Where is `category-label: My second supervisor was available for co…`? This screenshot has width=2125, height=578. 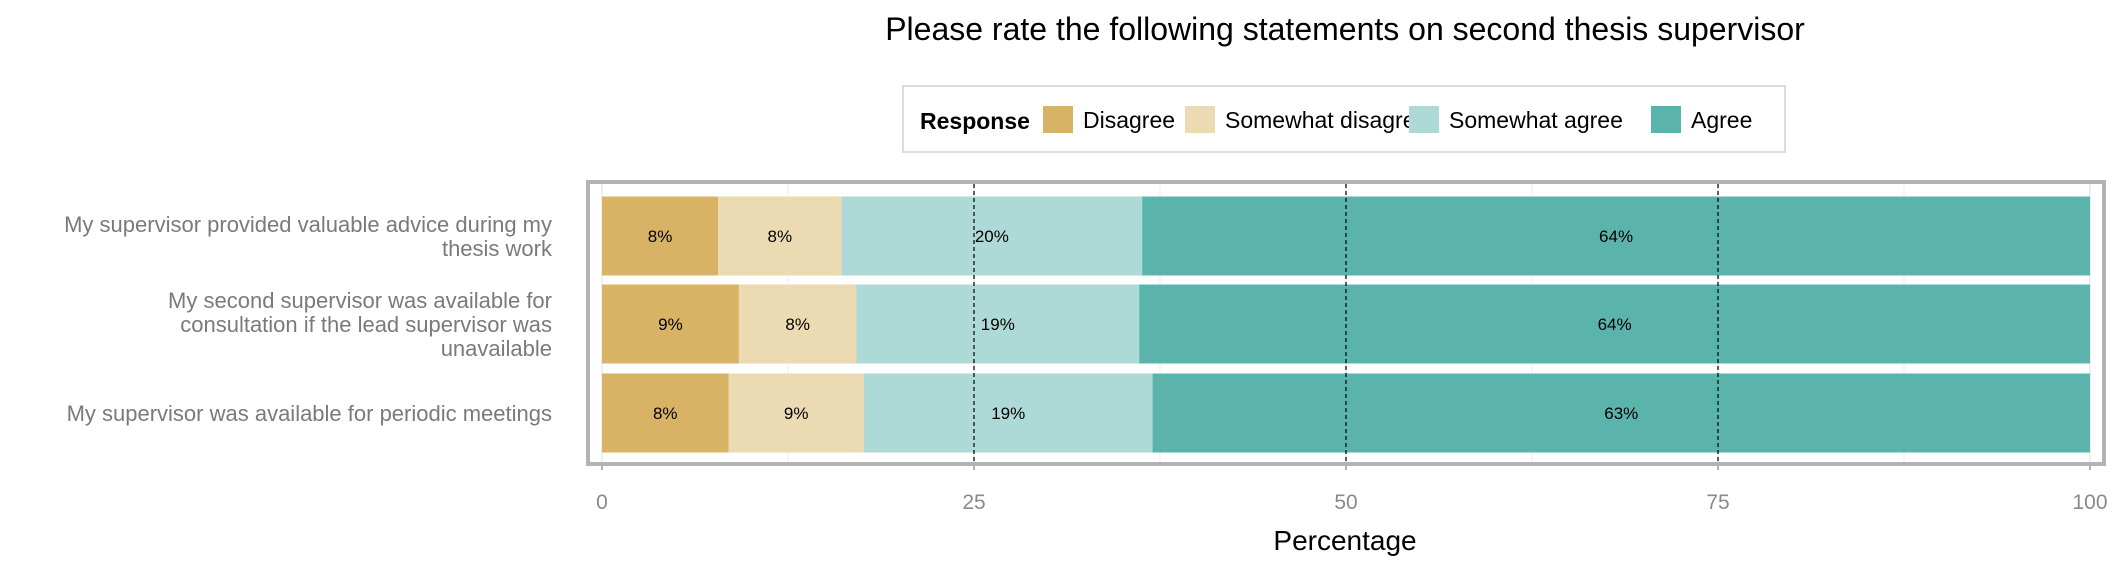
category-label: My second supervisor was available for co… is located at coordinates (360, 324).